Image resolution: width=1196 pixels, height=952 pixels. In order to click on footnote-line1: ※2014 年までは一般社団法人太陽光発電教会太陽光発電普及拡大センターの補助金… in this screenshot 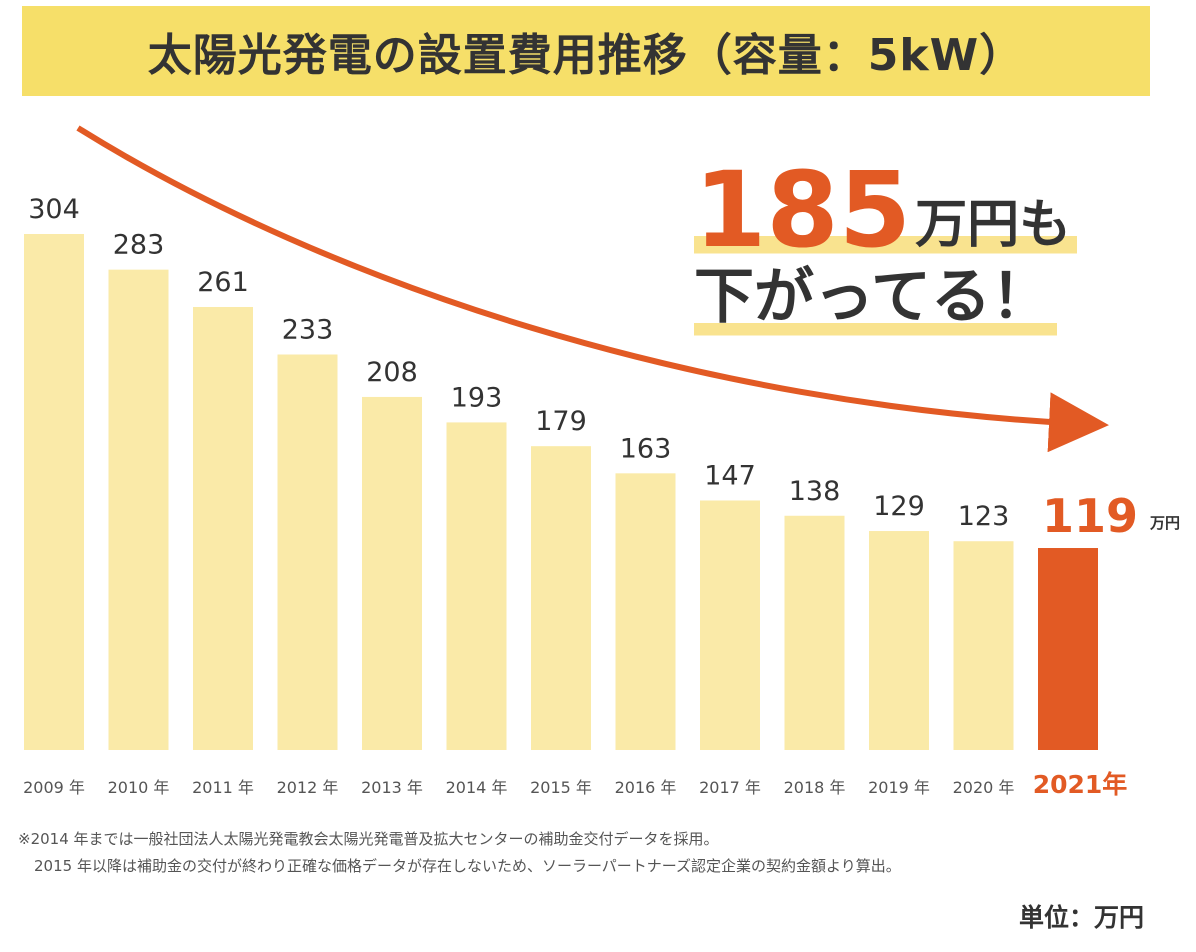, I will do `click(368, 839)`.